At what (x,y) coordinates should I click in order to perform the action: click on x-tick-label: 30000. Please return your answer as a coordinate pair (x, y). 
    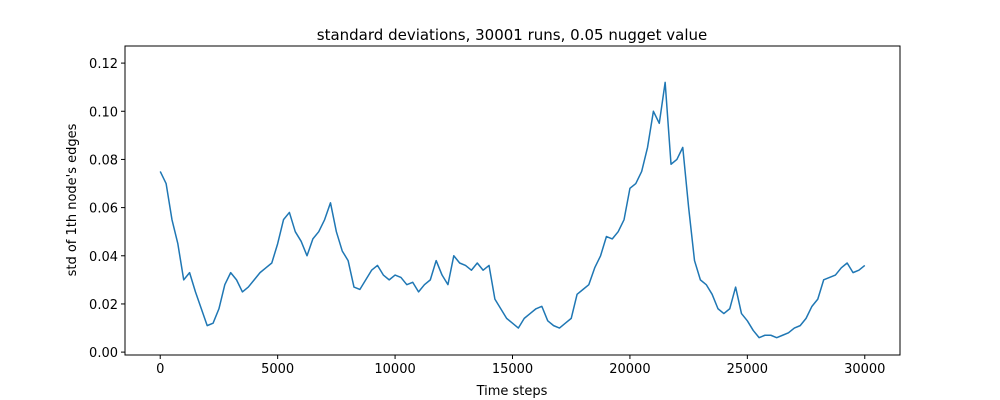
    Looking at the image, I should click on (864, 369).